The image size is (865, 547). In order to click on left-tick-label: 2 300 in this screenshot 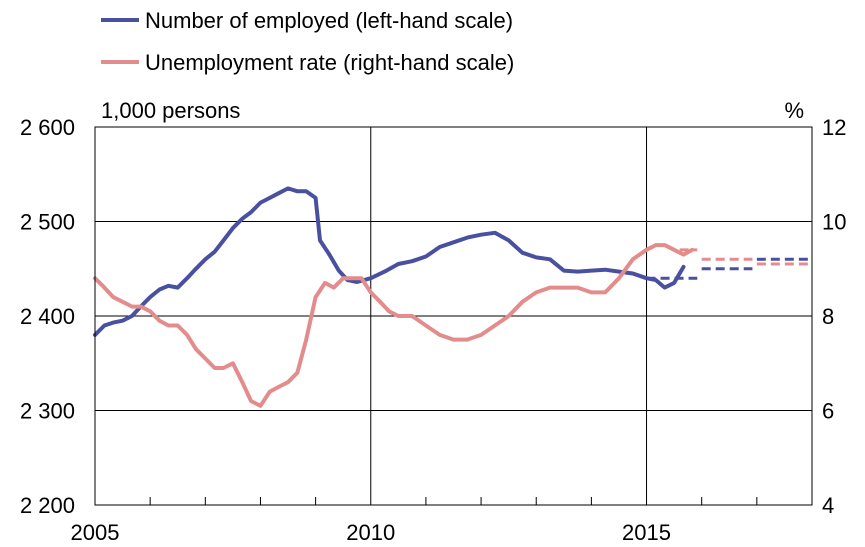, I will do `click(47, 411)`.